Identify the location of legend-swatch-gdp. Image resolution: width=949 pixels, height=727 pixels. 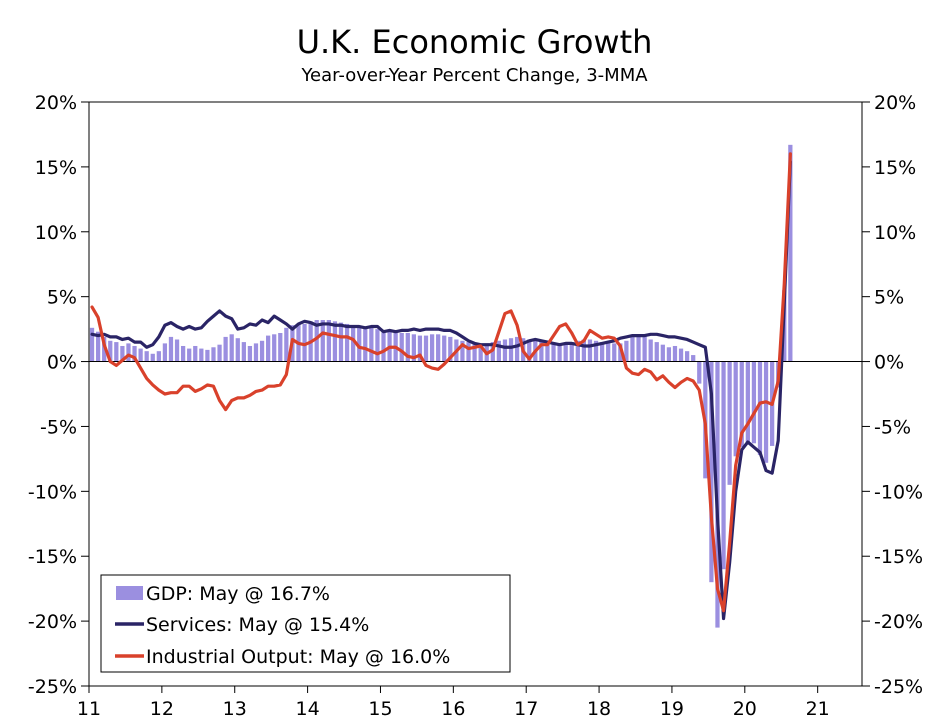
(129, 593).